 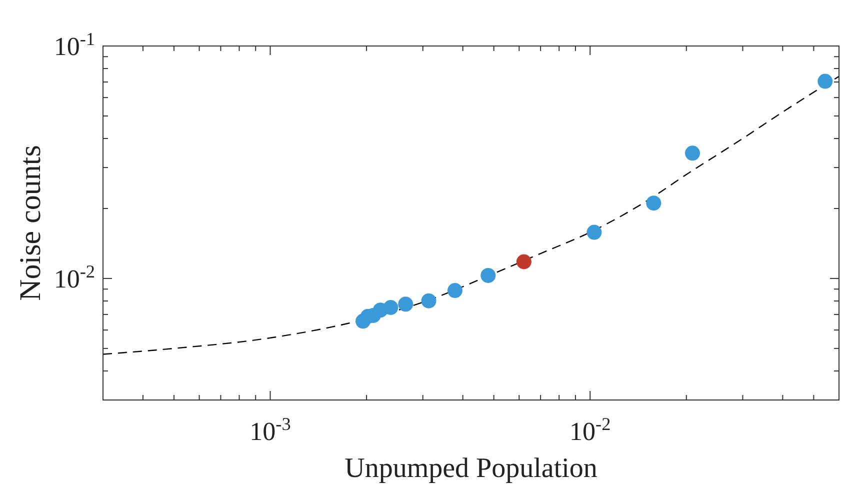 What do you see at coordinates (270, 430) in the screenshot?
I see `x-tick-label: 10$^{-3}$` at bounding box center [270, 430].